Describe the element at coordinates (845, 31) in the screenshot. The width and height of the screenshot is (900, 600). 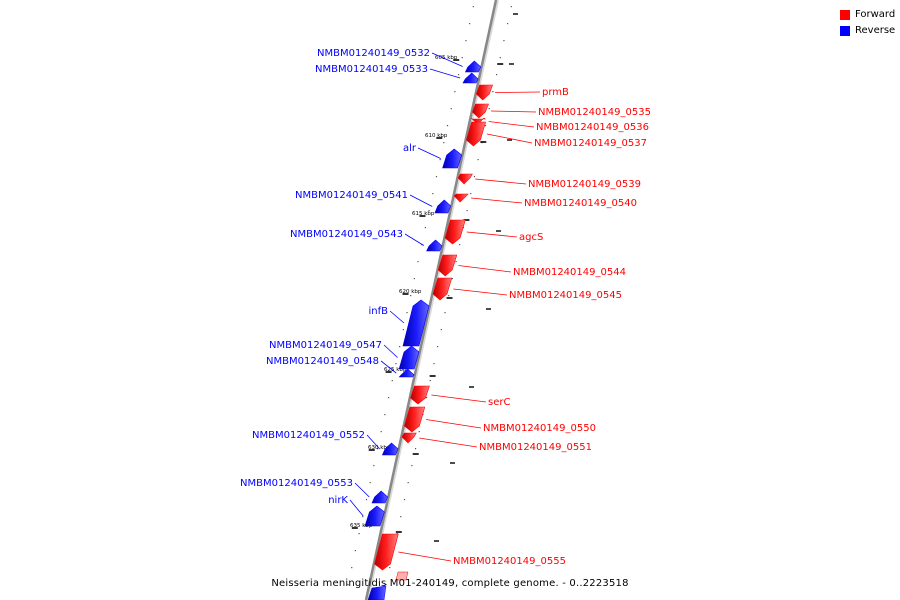
I see `legend-reverse-swatch` at that location.